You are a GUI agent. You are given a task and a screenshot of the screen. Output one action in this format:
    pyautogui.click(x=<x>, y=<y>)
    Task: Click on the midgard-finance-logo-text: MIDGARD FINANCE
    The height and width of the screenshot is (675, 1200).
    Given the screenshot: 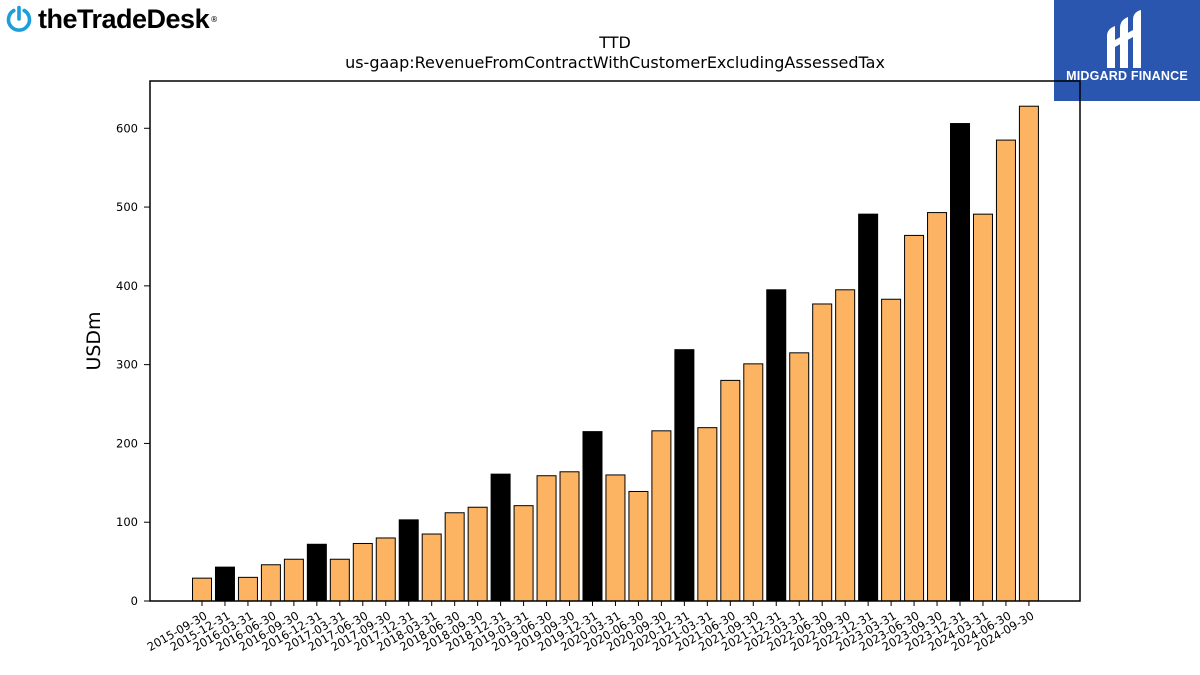 What is the action you would take?
    pyautogui.click(x=1127, y=76)
    